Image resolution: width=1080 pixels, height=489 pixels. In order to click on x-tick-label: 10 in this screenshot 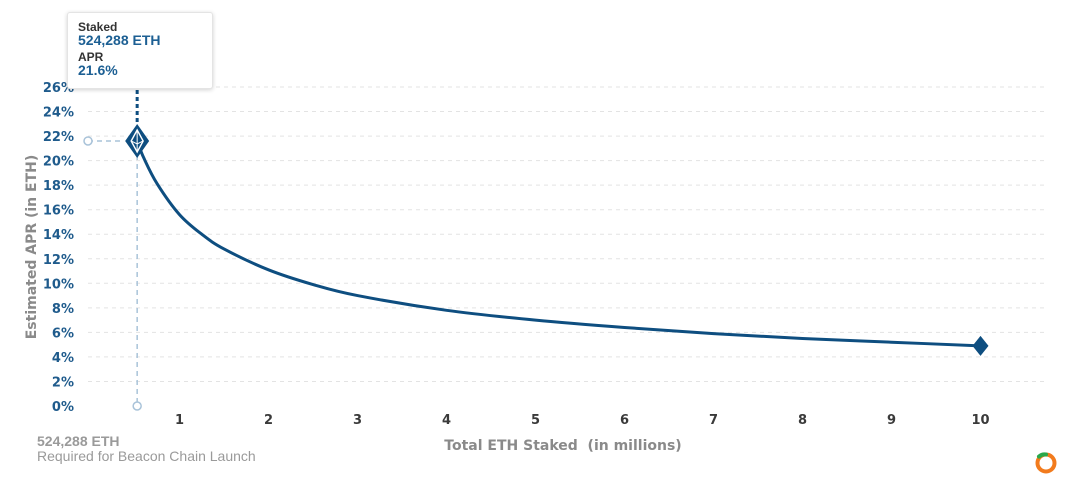, I will do `click(980, 420)`.